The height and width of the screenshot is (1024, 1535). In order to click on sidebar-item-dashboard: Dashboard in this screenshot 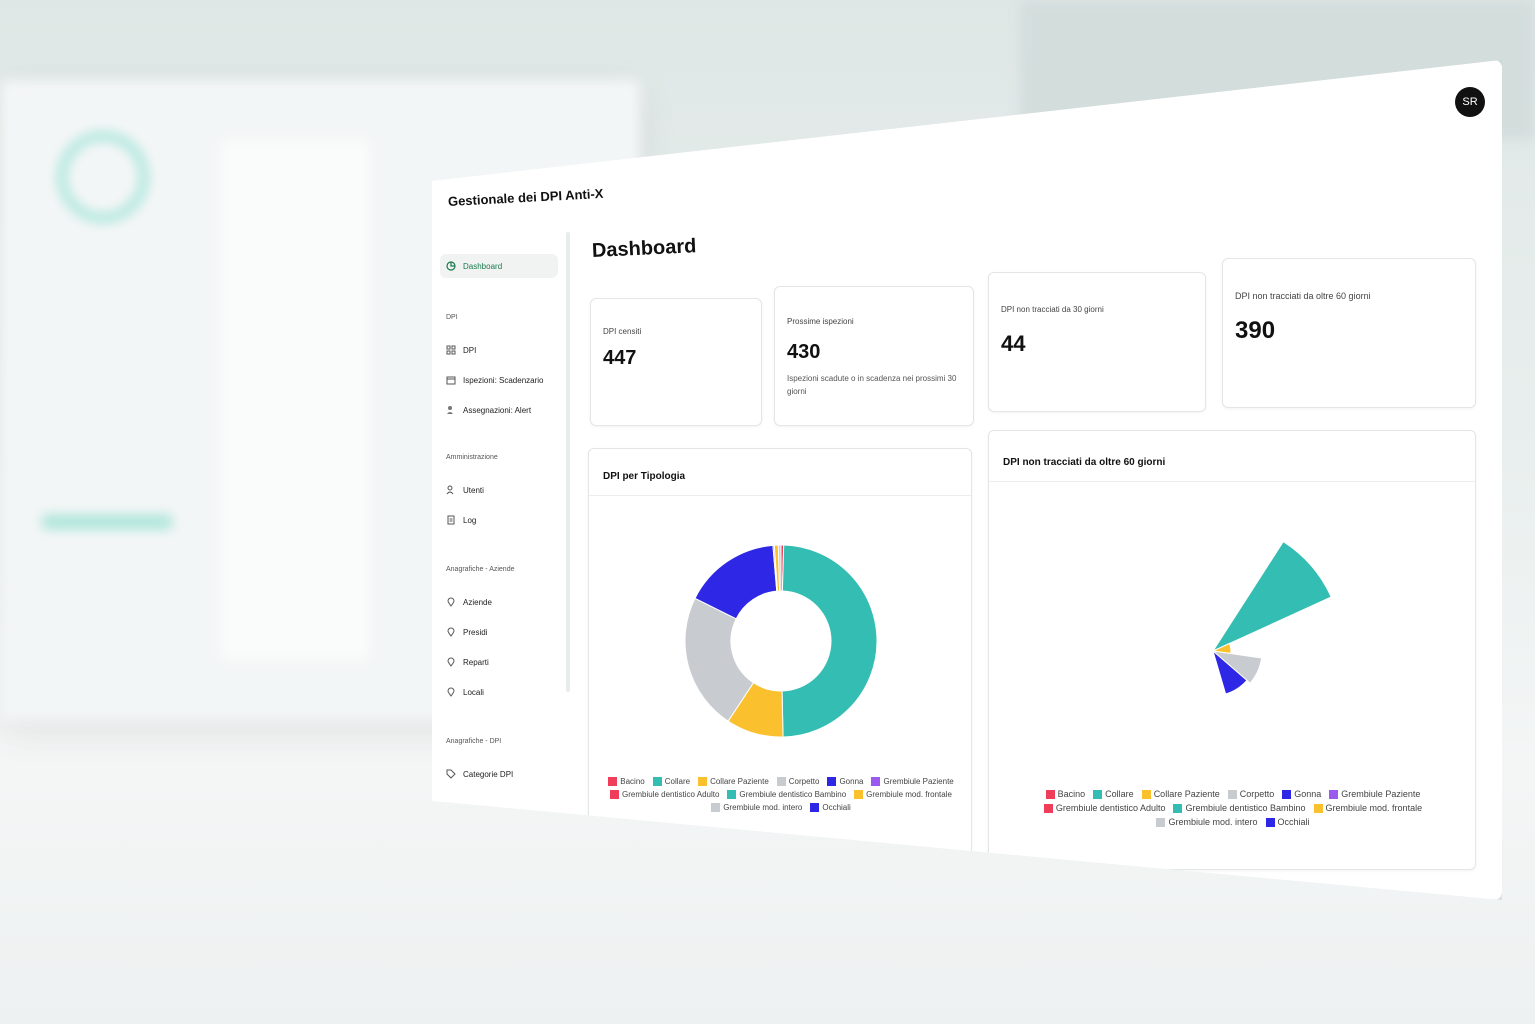, I will do `click(499, 266)`.